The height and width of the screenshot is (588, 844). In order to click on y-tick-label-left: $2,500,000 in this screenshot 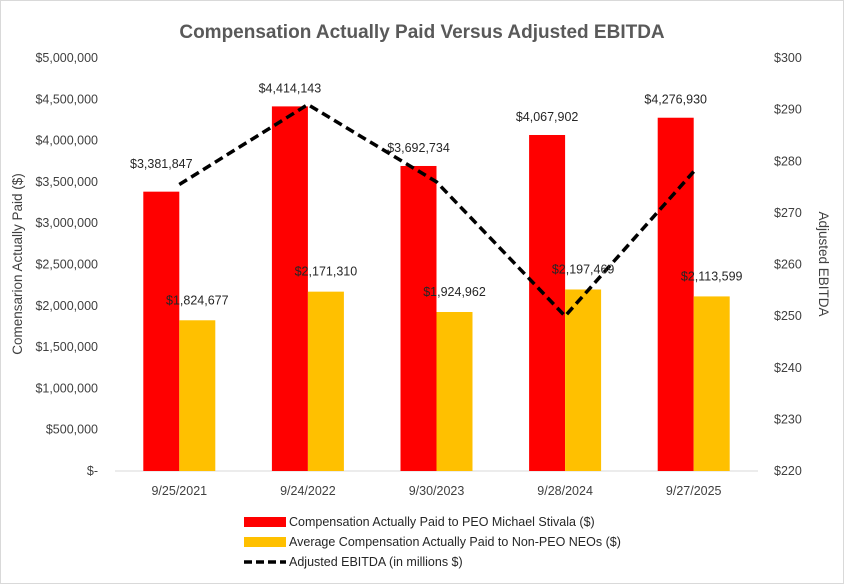, I will do `click(66, 265)`.